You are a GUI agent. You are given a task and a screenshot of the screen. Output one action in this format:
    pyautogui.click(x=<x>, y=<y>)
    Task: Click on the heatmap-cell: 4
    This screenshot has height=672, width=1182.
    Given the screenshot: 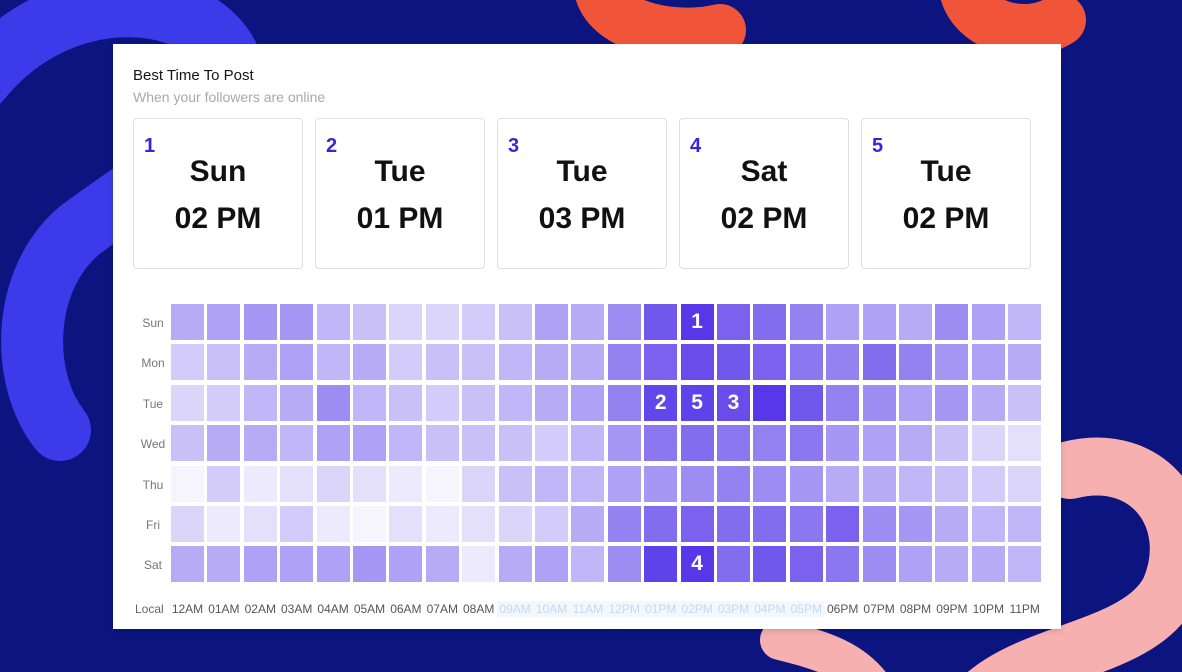 What is the action you would take?
    pyautogui.click(x=697, y=564)
    